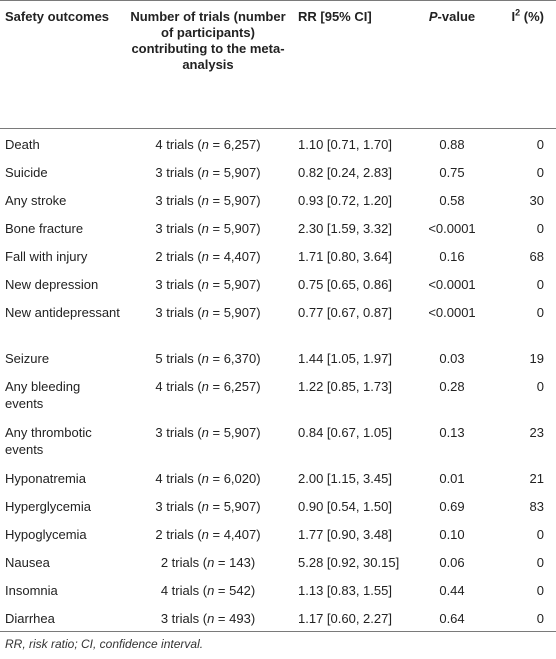 This screenshot has height=659, width=556. Describe the element at coordinates (31, 590) in the screenshot. I see `cell-outcome: Insomnia` at that location.